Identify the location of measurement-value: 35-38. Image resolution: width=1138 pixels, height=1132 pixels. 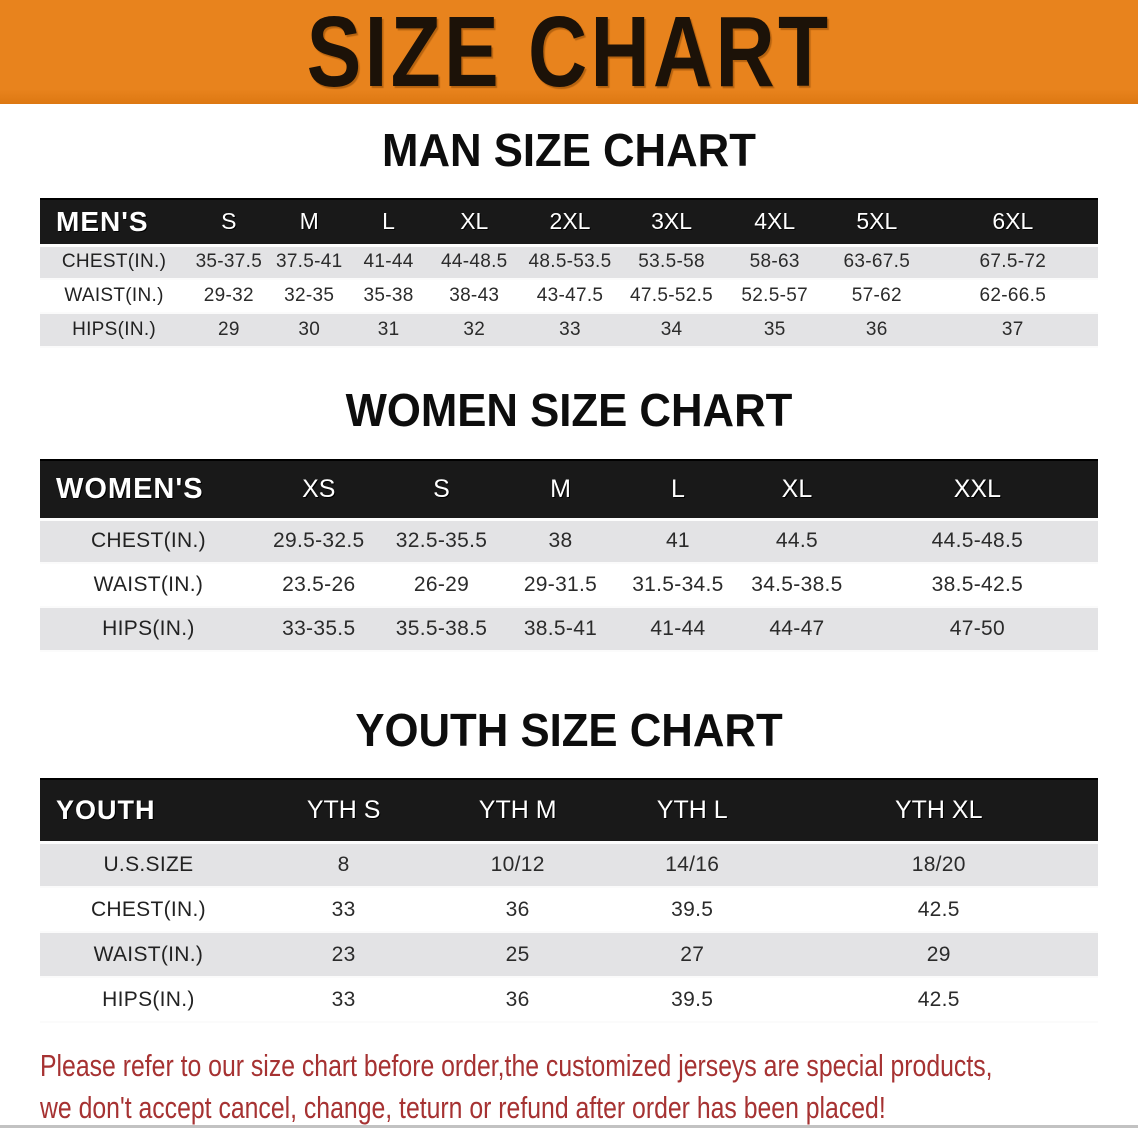
(388, 295).